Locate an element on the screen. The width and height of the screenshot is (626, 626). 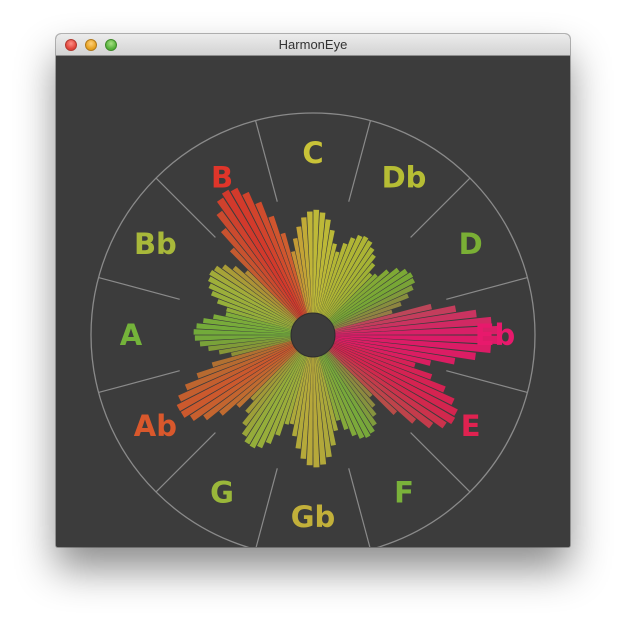
note-label-eb: Eb is located at coordinates (495, 335).